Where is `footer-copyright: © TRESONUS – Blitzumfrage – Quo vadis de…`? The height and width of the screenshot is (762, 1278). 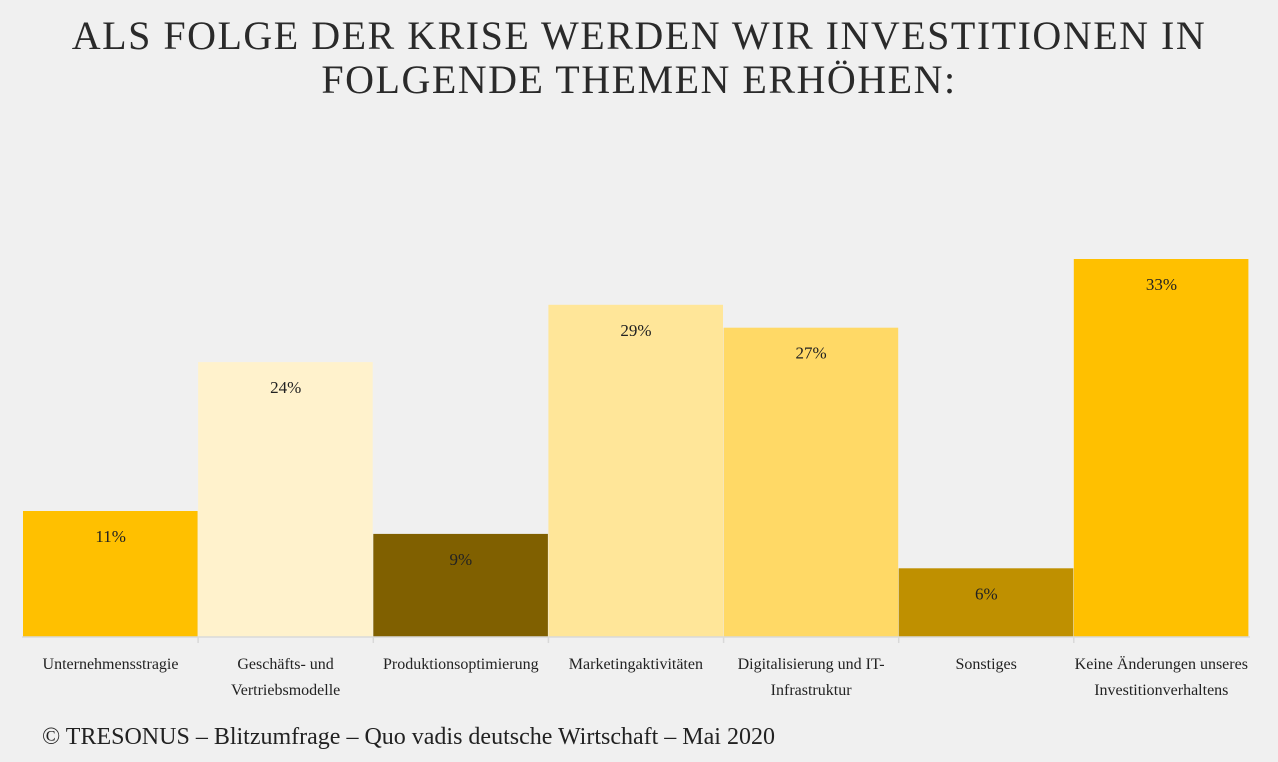 footer-copyright: © TRESONUS – Blitzumfrage – Quo vadis de… is located at coordinates (408, 737).